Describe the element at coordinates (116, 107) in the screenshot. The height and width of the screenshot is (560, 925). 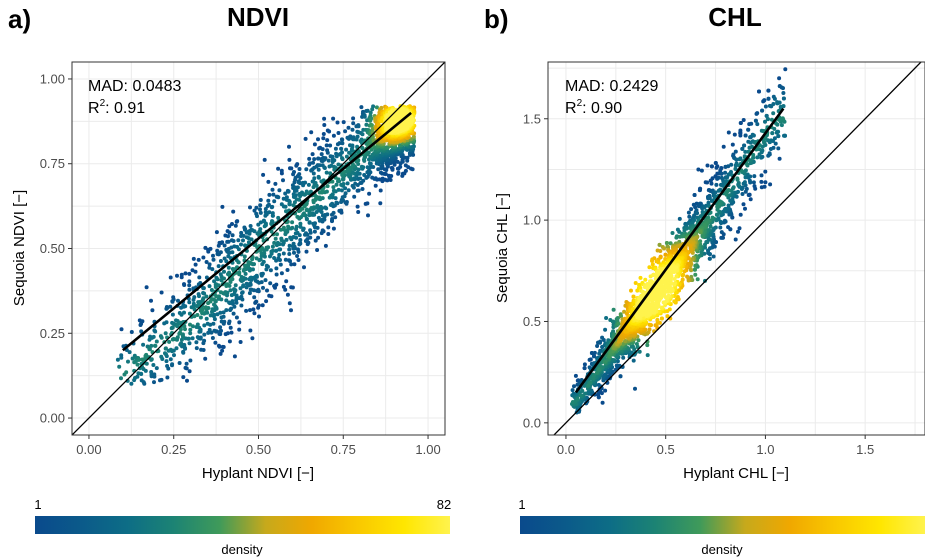
I see `panel-a-r2: R2: 0.91` at that location.